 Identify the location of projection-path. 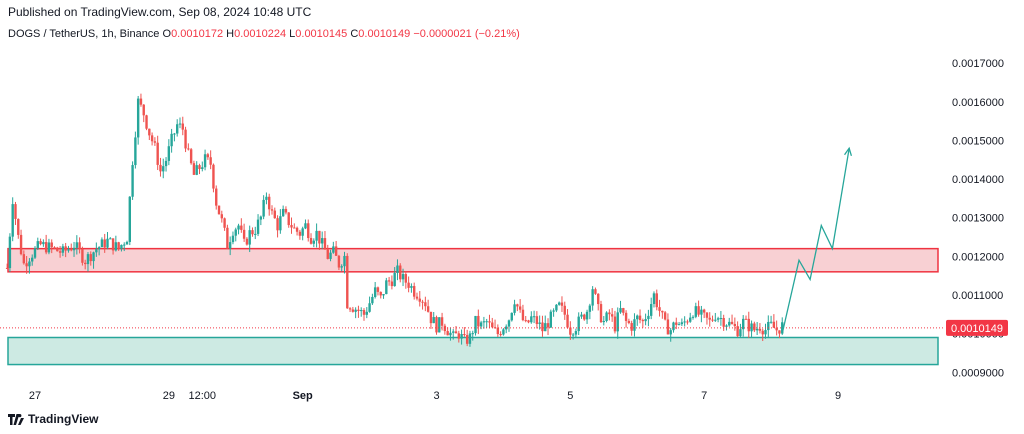
(815, 241).